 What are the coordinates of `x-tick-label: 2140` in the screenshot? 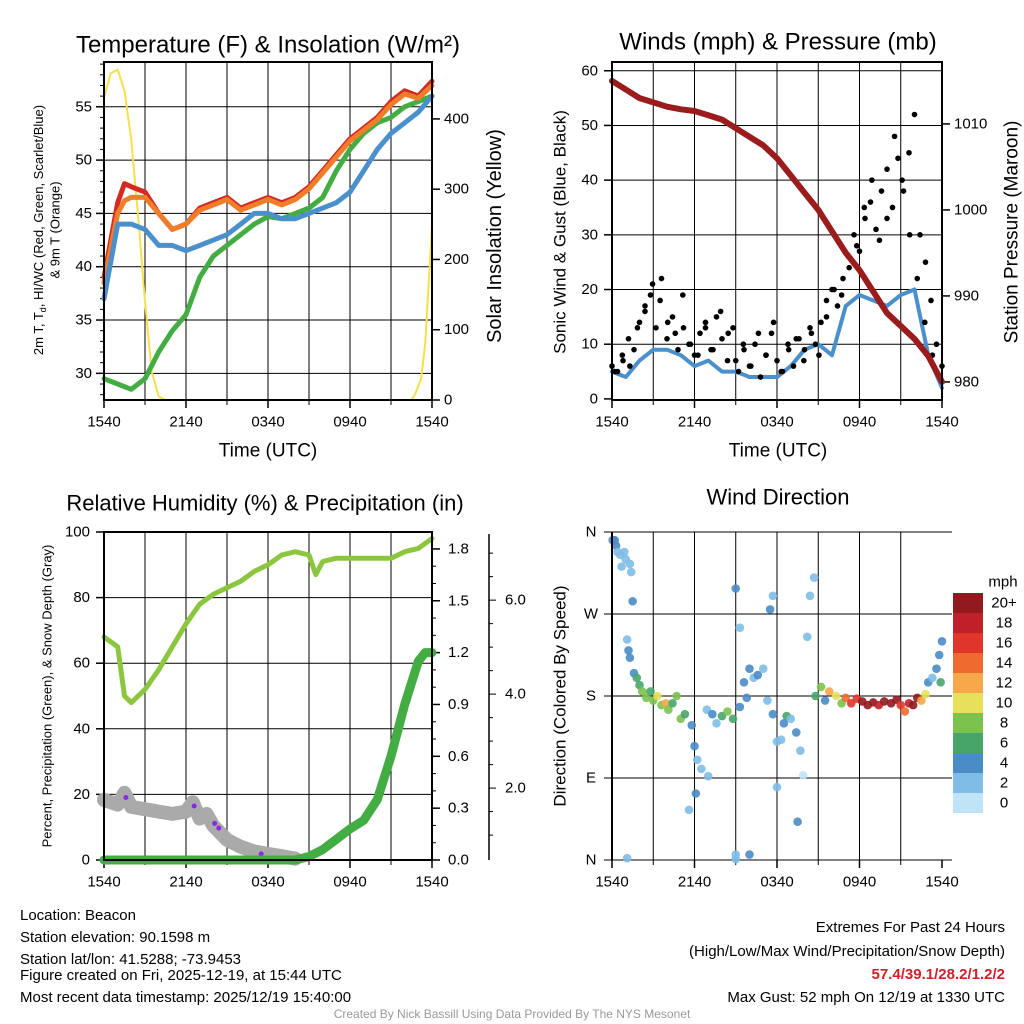 It's located at (185, 882).